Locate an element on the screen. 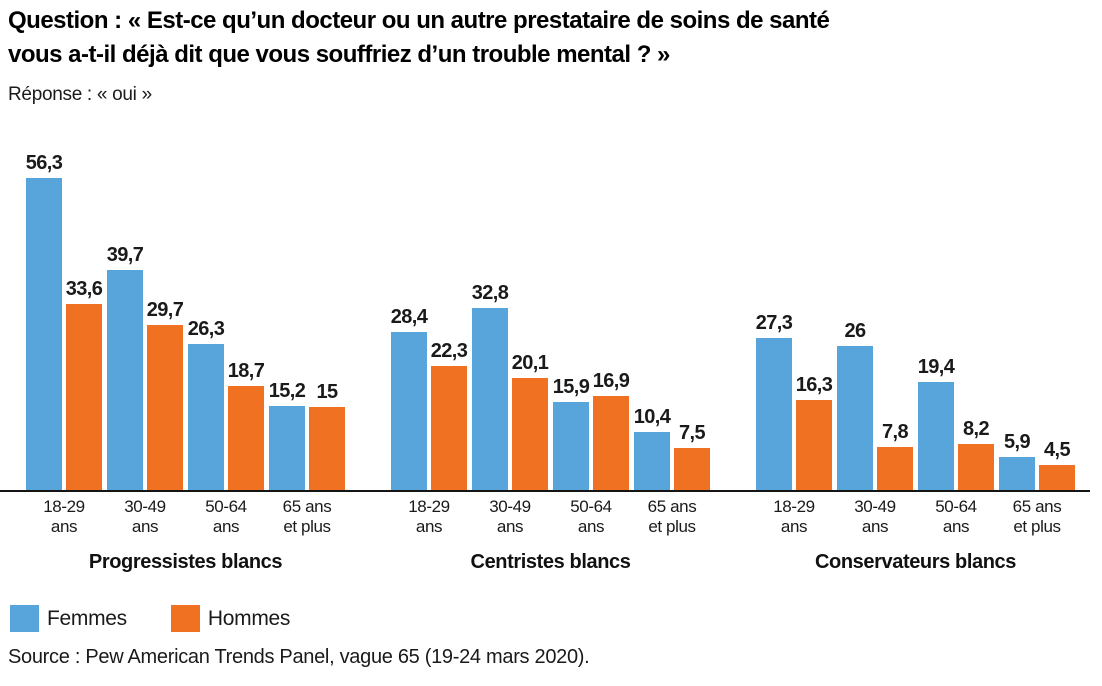  legend-item-femmes: Femmes is located at coordinates (68, 618).